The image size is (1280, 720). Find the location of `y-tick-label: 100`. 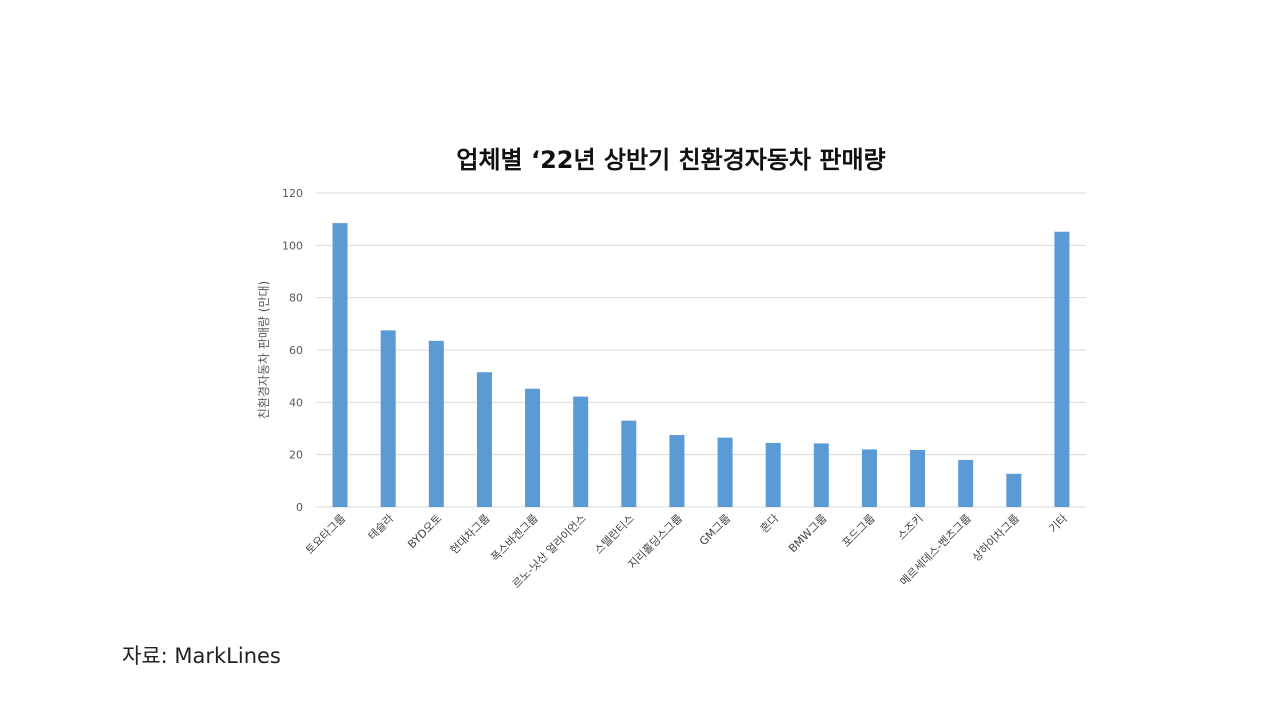

y-tick-label: 100 is located at coordinates (292, 245).